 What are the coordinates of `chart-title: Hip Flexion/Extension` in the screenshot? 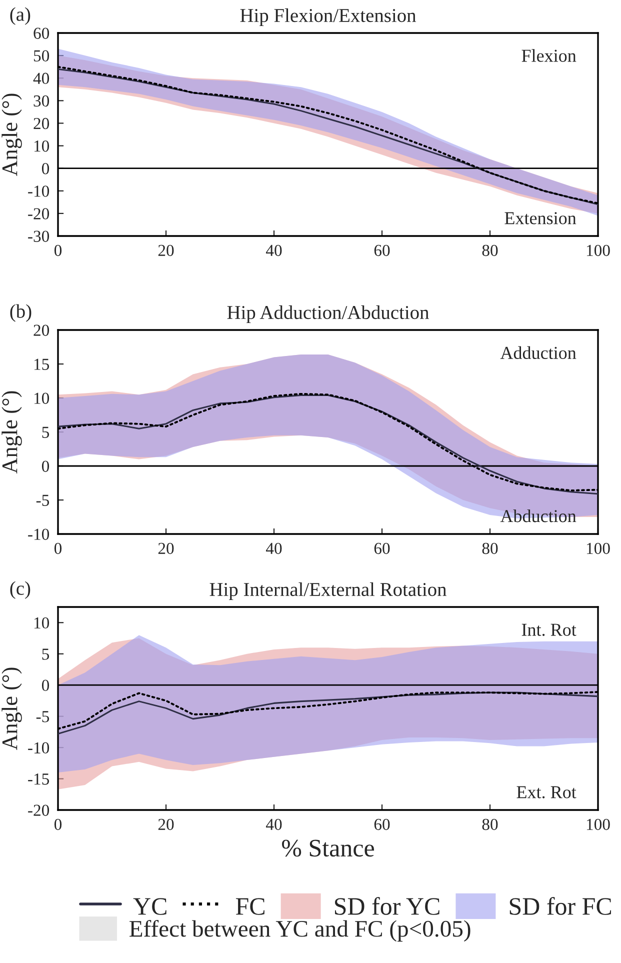 It's located at (328, 17).